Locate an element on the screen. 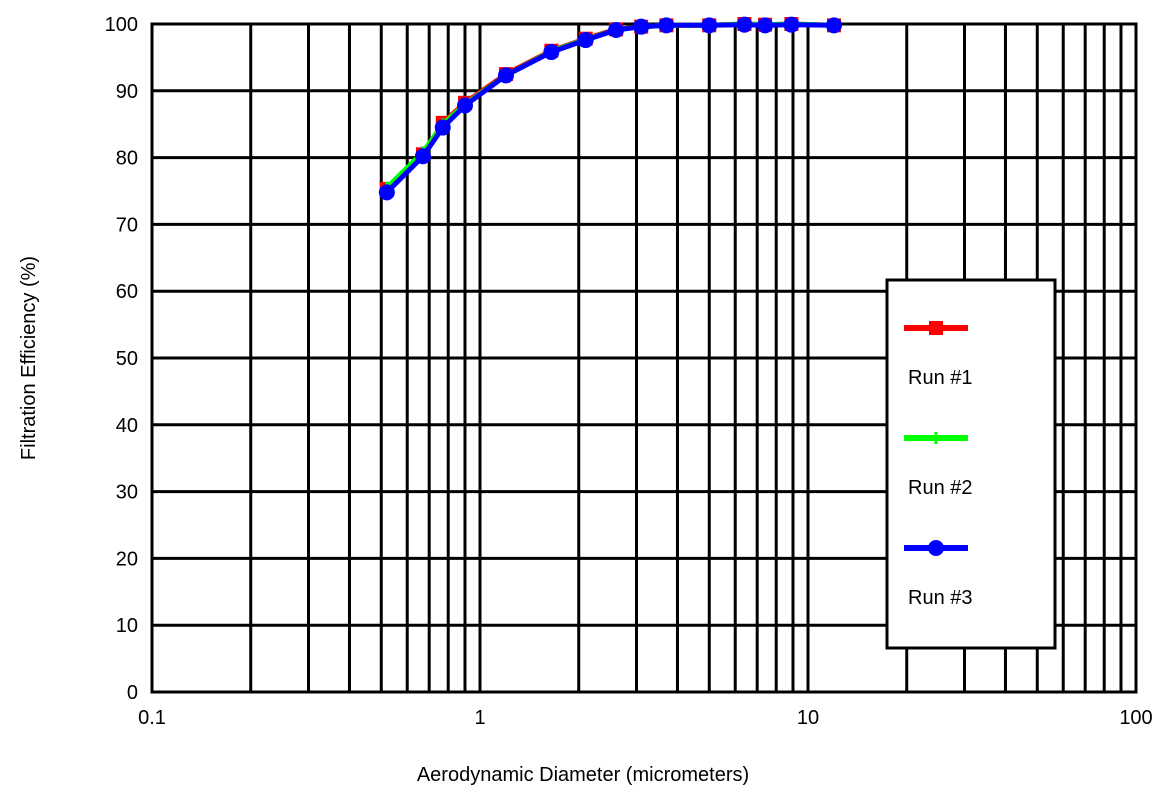 The image size is (1157, 793). x-tick-label: 100 is located at coordinates (1135, 718).